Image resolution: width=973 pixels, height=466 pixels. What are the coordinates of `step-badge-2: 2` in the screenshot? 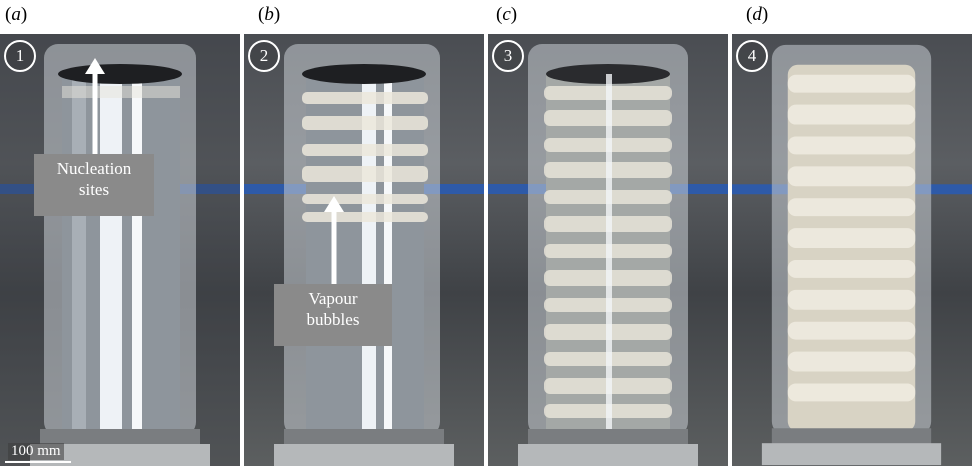 It's located at (264, 56).